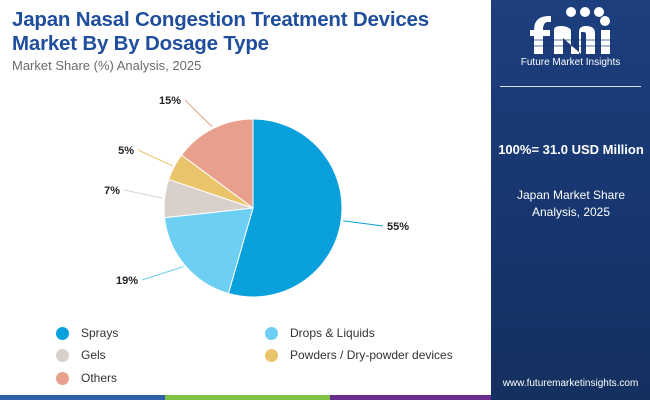 The width and height of the screenshot is (650, 400). I want to click on data-label: 15%, so click(170, 101).